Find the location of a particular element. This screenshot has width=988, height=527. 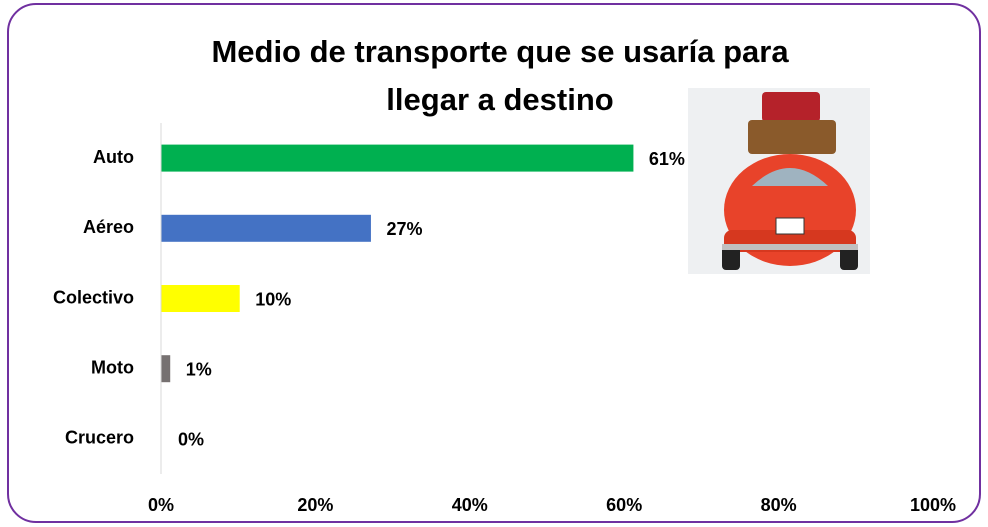

data-label: 0% is located at coordinates (191, 440).